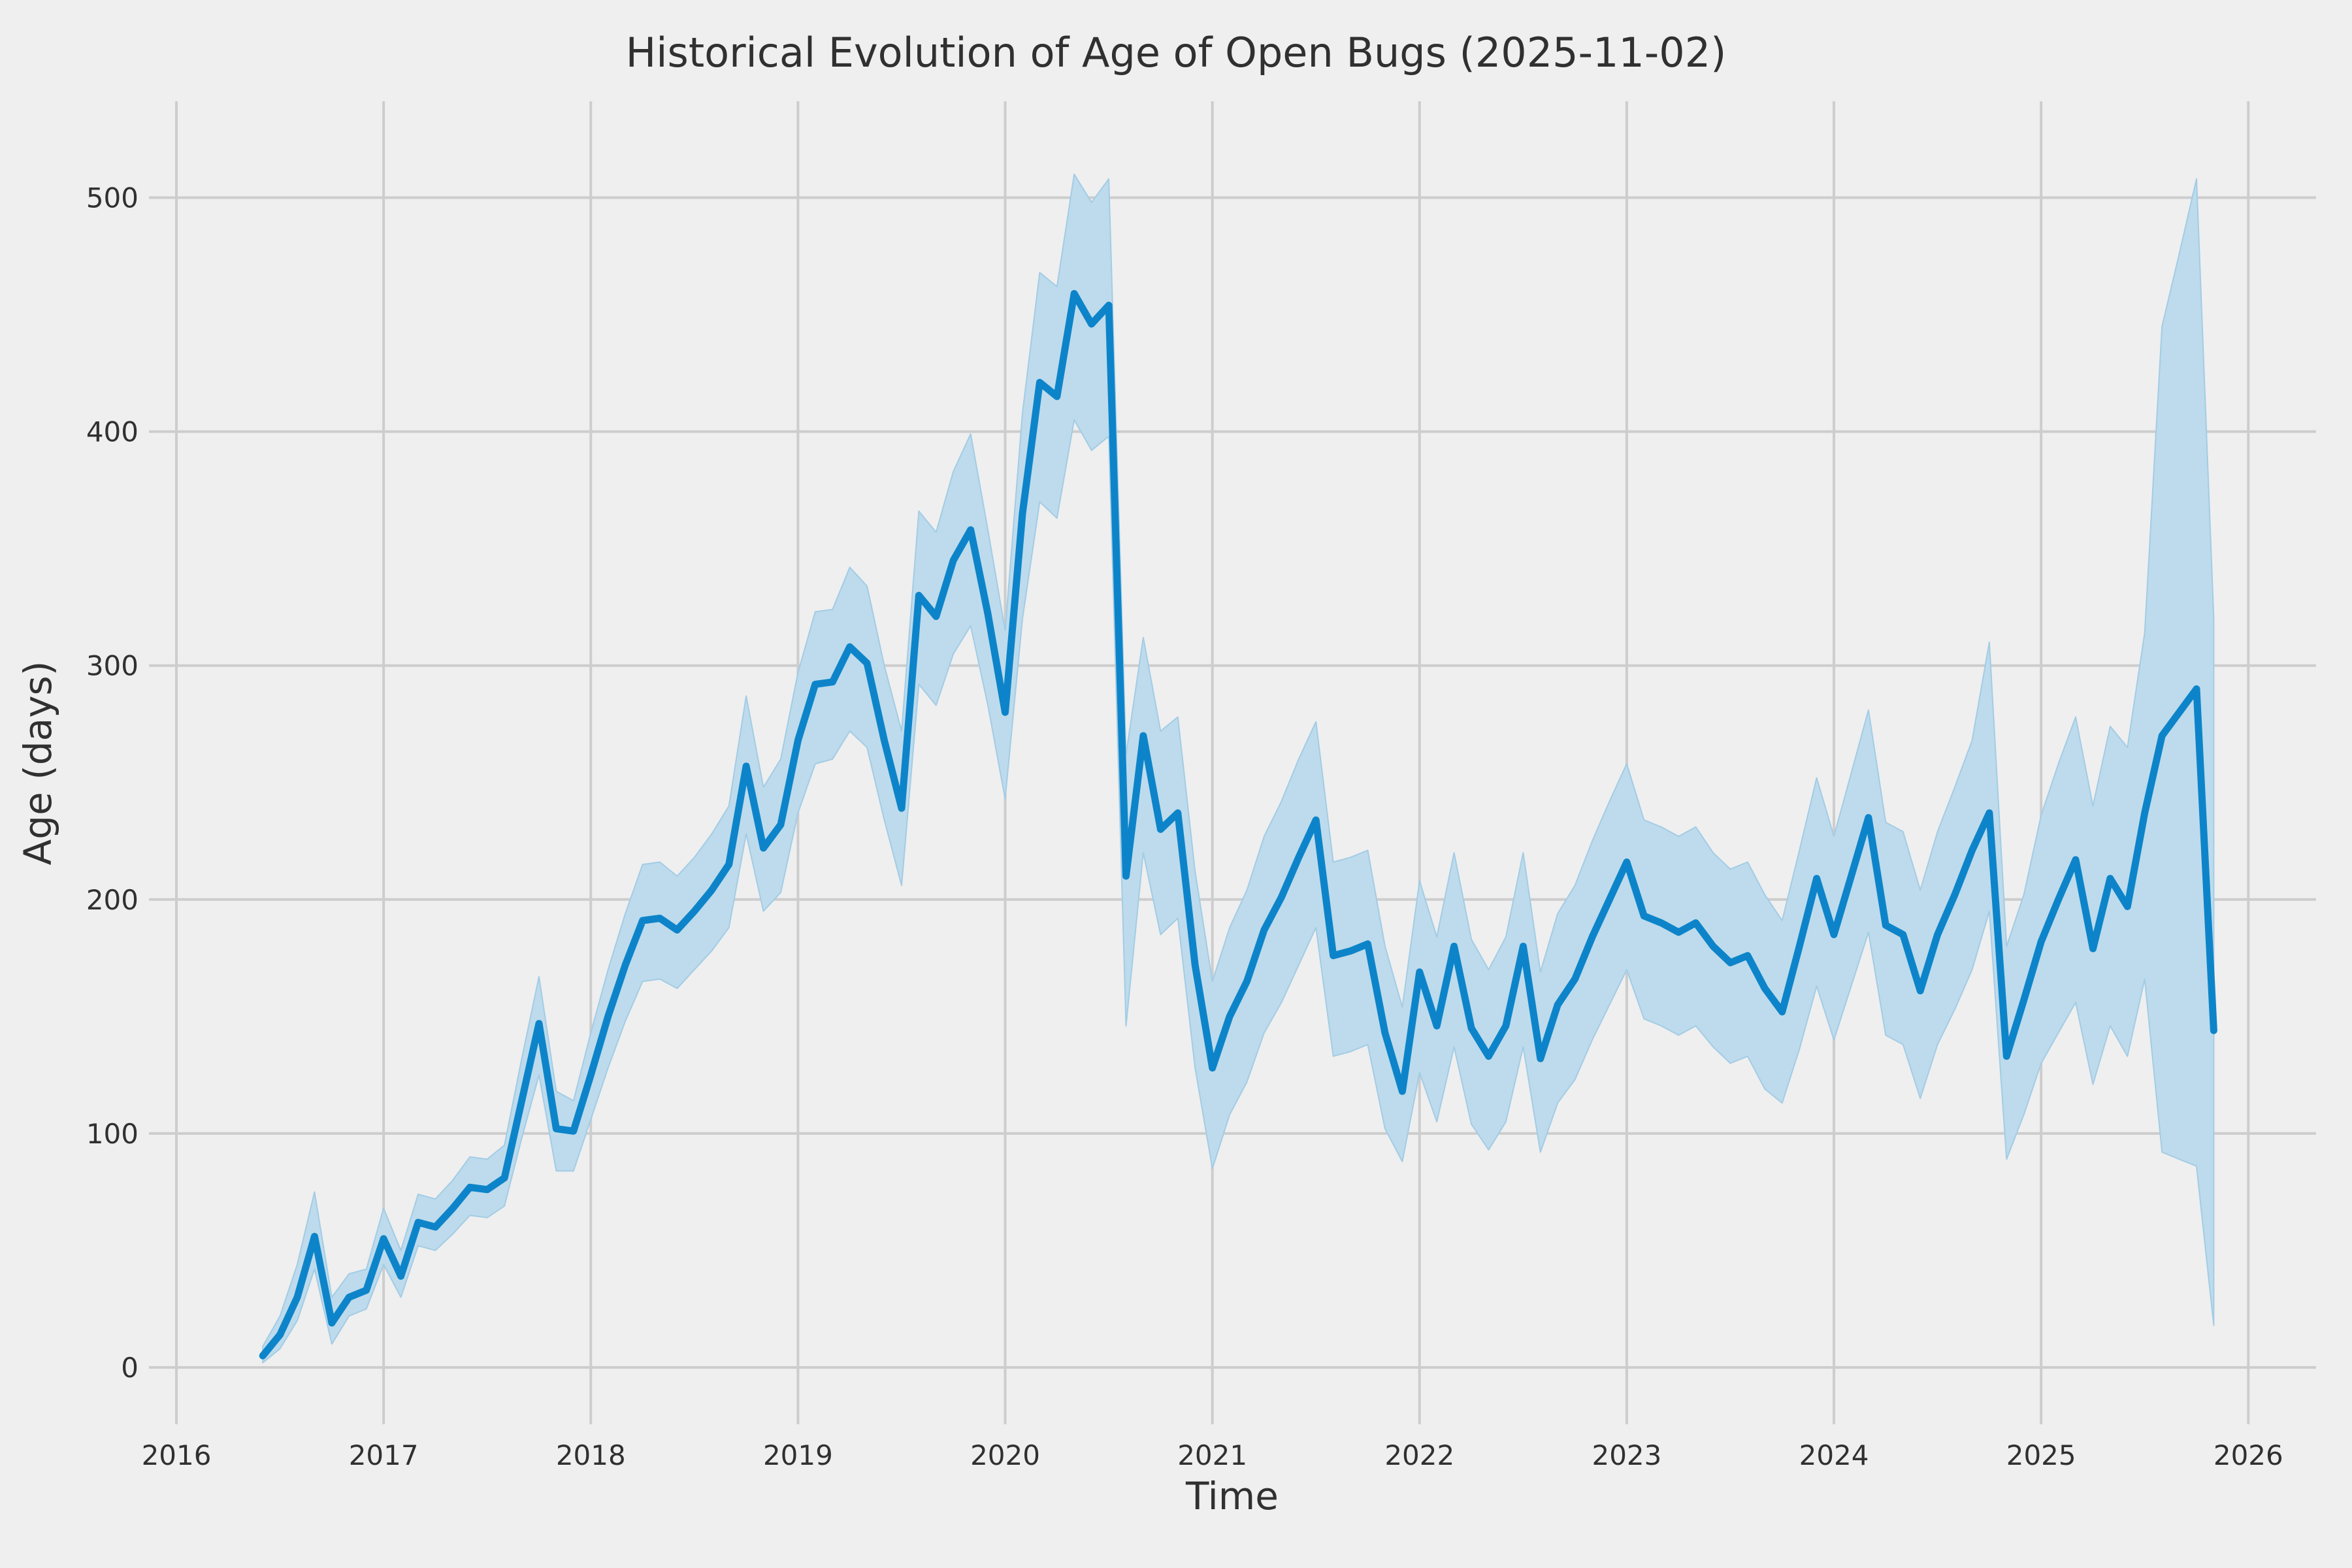 The width and height of the screenshot is (2352, 1568). I want to click on x-tick-label: 2025, so click(2041, 1455).